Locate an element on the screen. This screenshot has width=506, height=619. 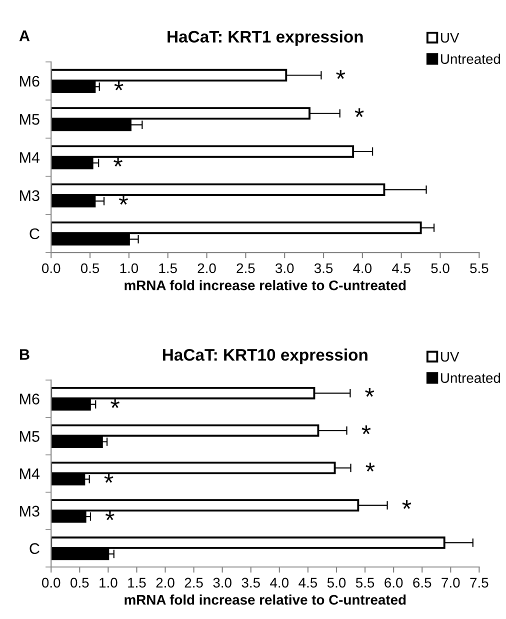
chart-title: HaCaT: KRT1 expression is located at coordinates (265, 38).